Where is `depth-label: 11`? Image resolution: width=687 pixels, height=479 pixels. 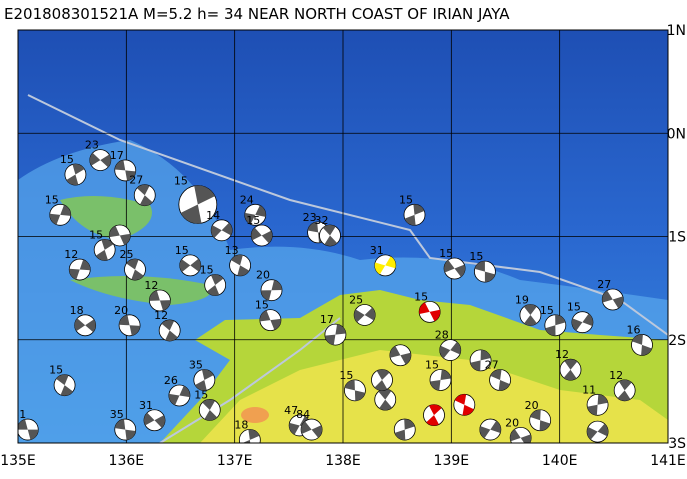
depth-label: 11 is located at coordinates (589, 389).